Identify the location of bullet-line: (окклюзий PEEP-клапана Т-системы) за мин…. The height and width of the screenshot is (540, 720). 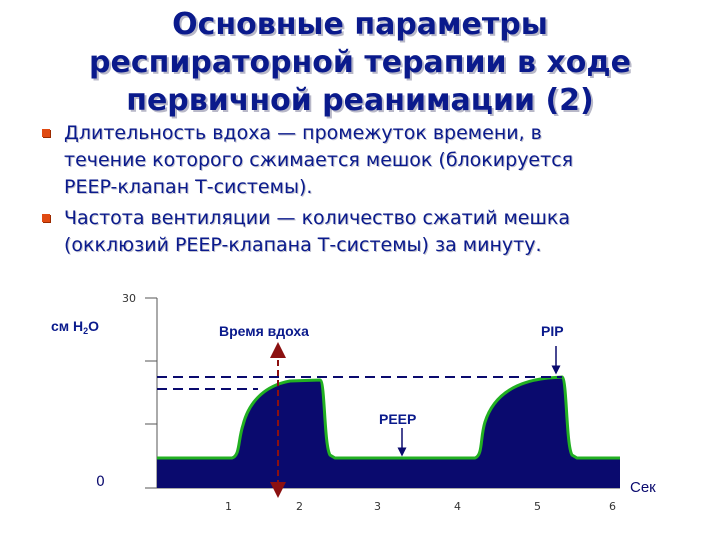
(303, 245).